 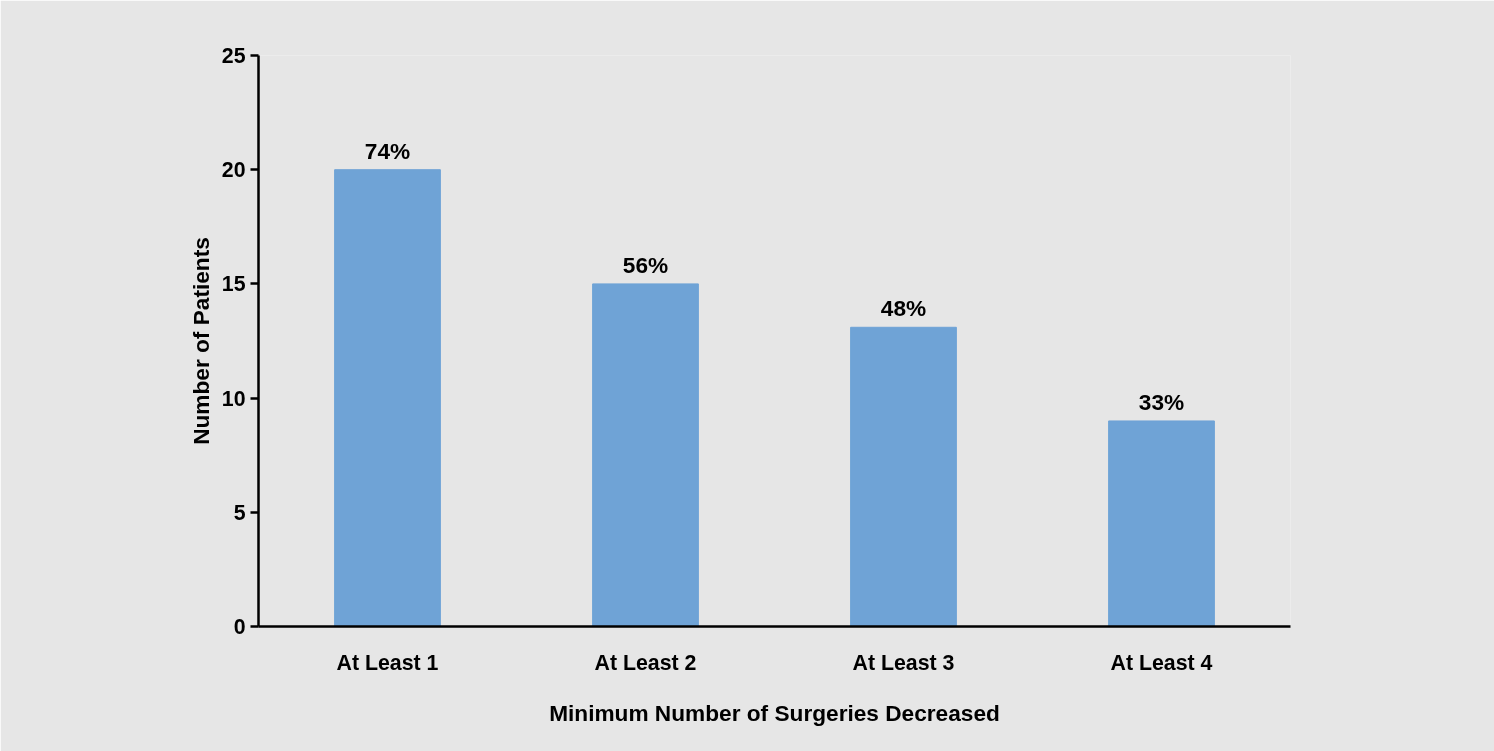 I want to click on x-tick-label: At Least 2, so click(x=645, y=662).